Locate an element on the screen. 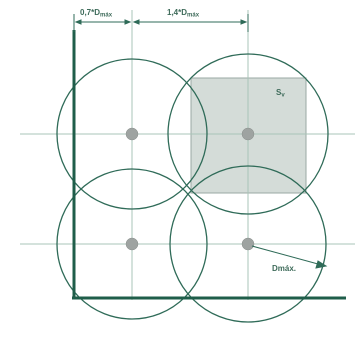  dimension-label-right: 1,4*Dmáx is located at coordinates (183, 13).